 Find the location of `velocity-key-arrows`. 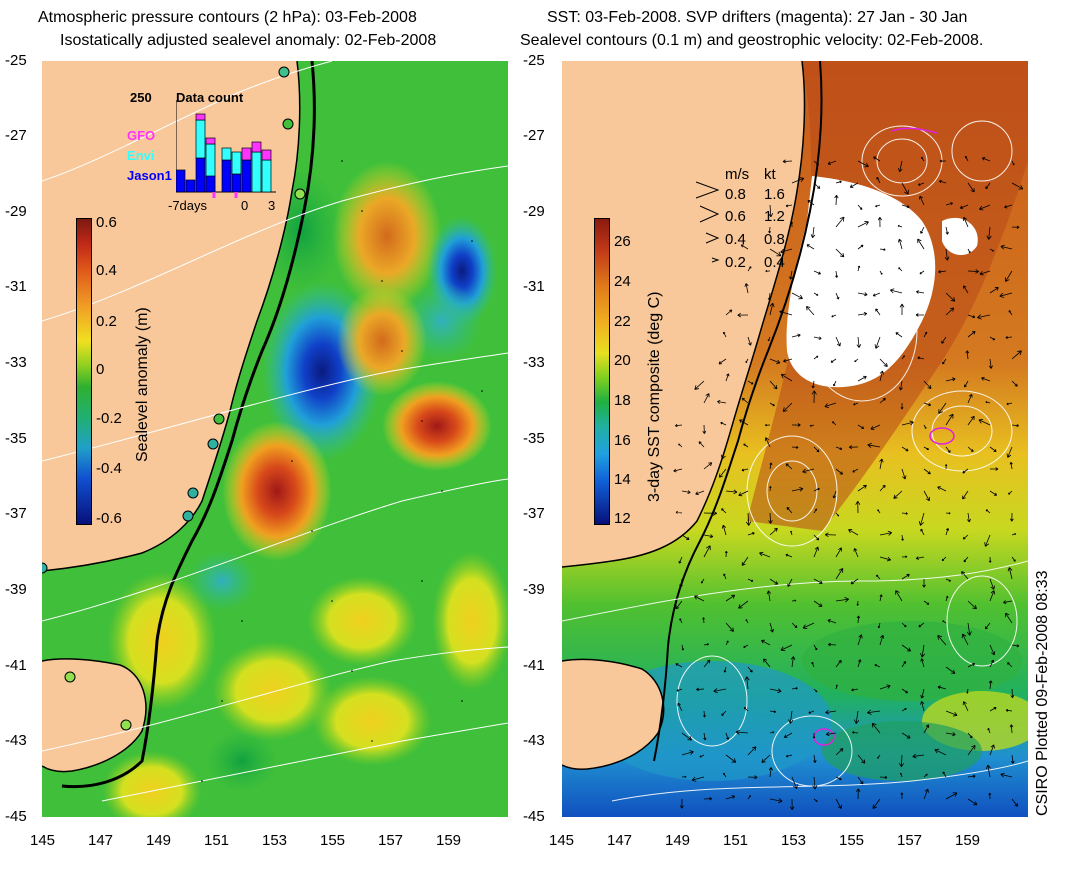

velocity-key-arrows is located at coordinates (707, 222).